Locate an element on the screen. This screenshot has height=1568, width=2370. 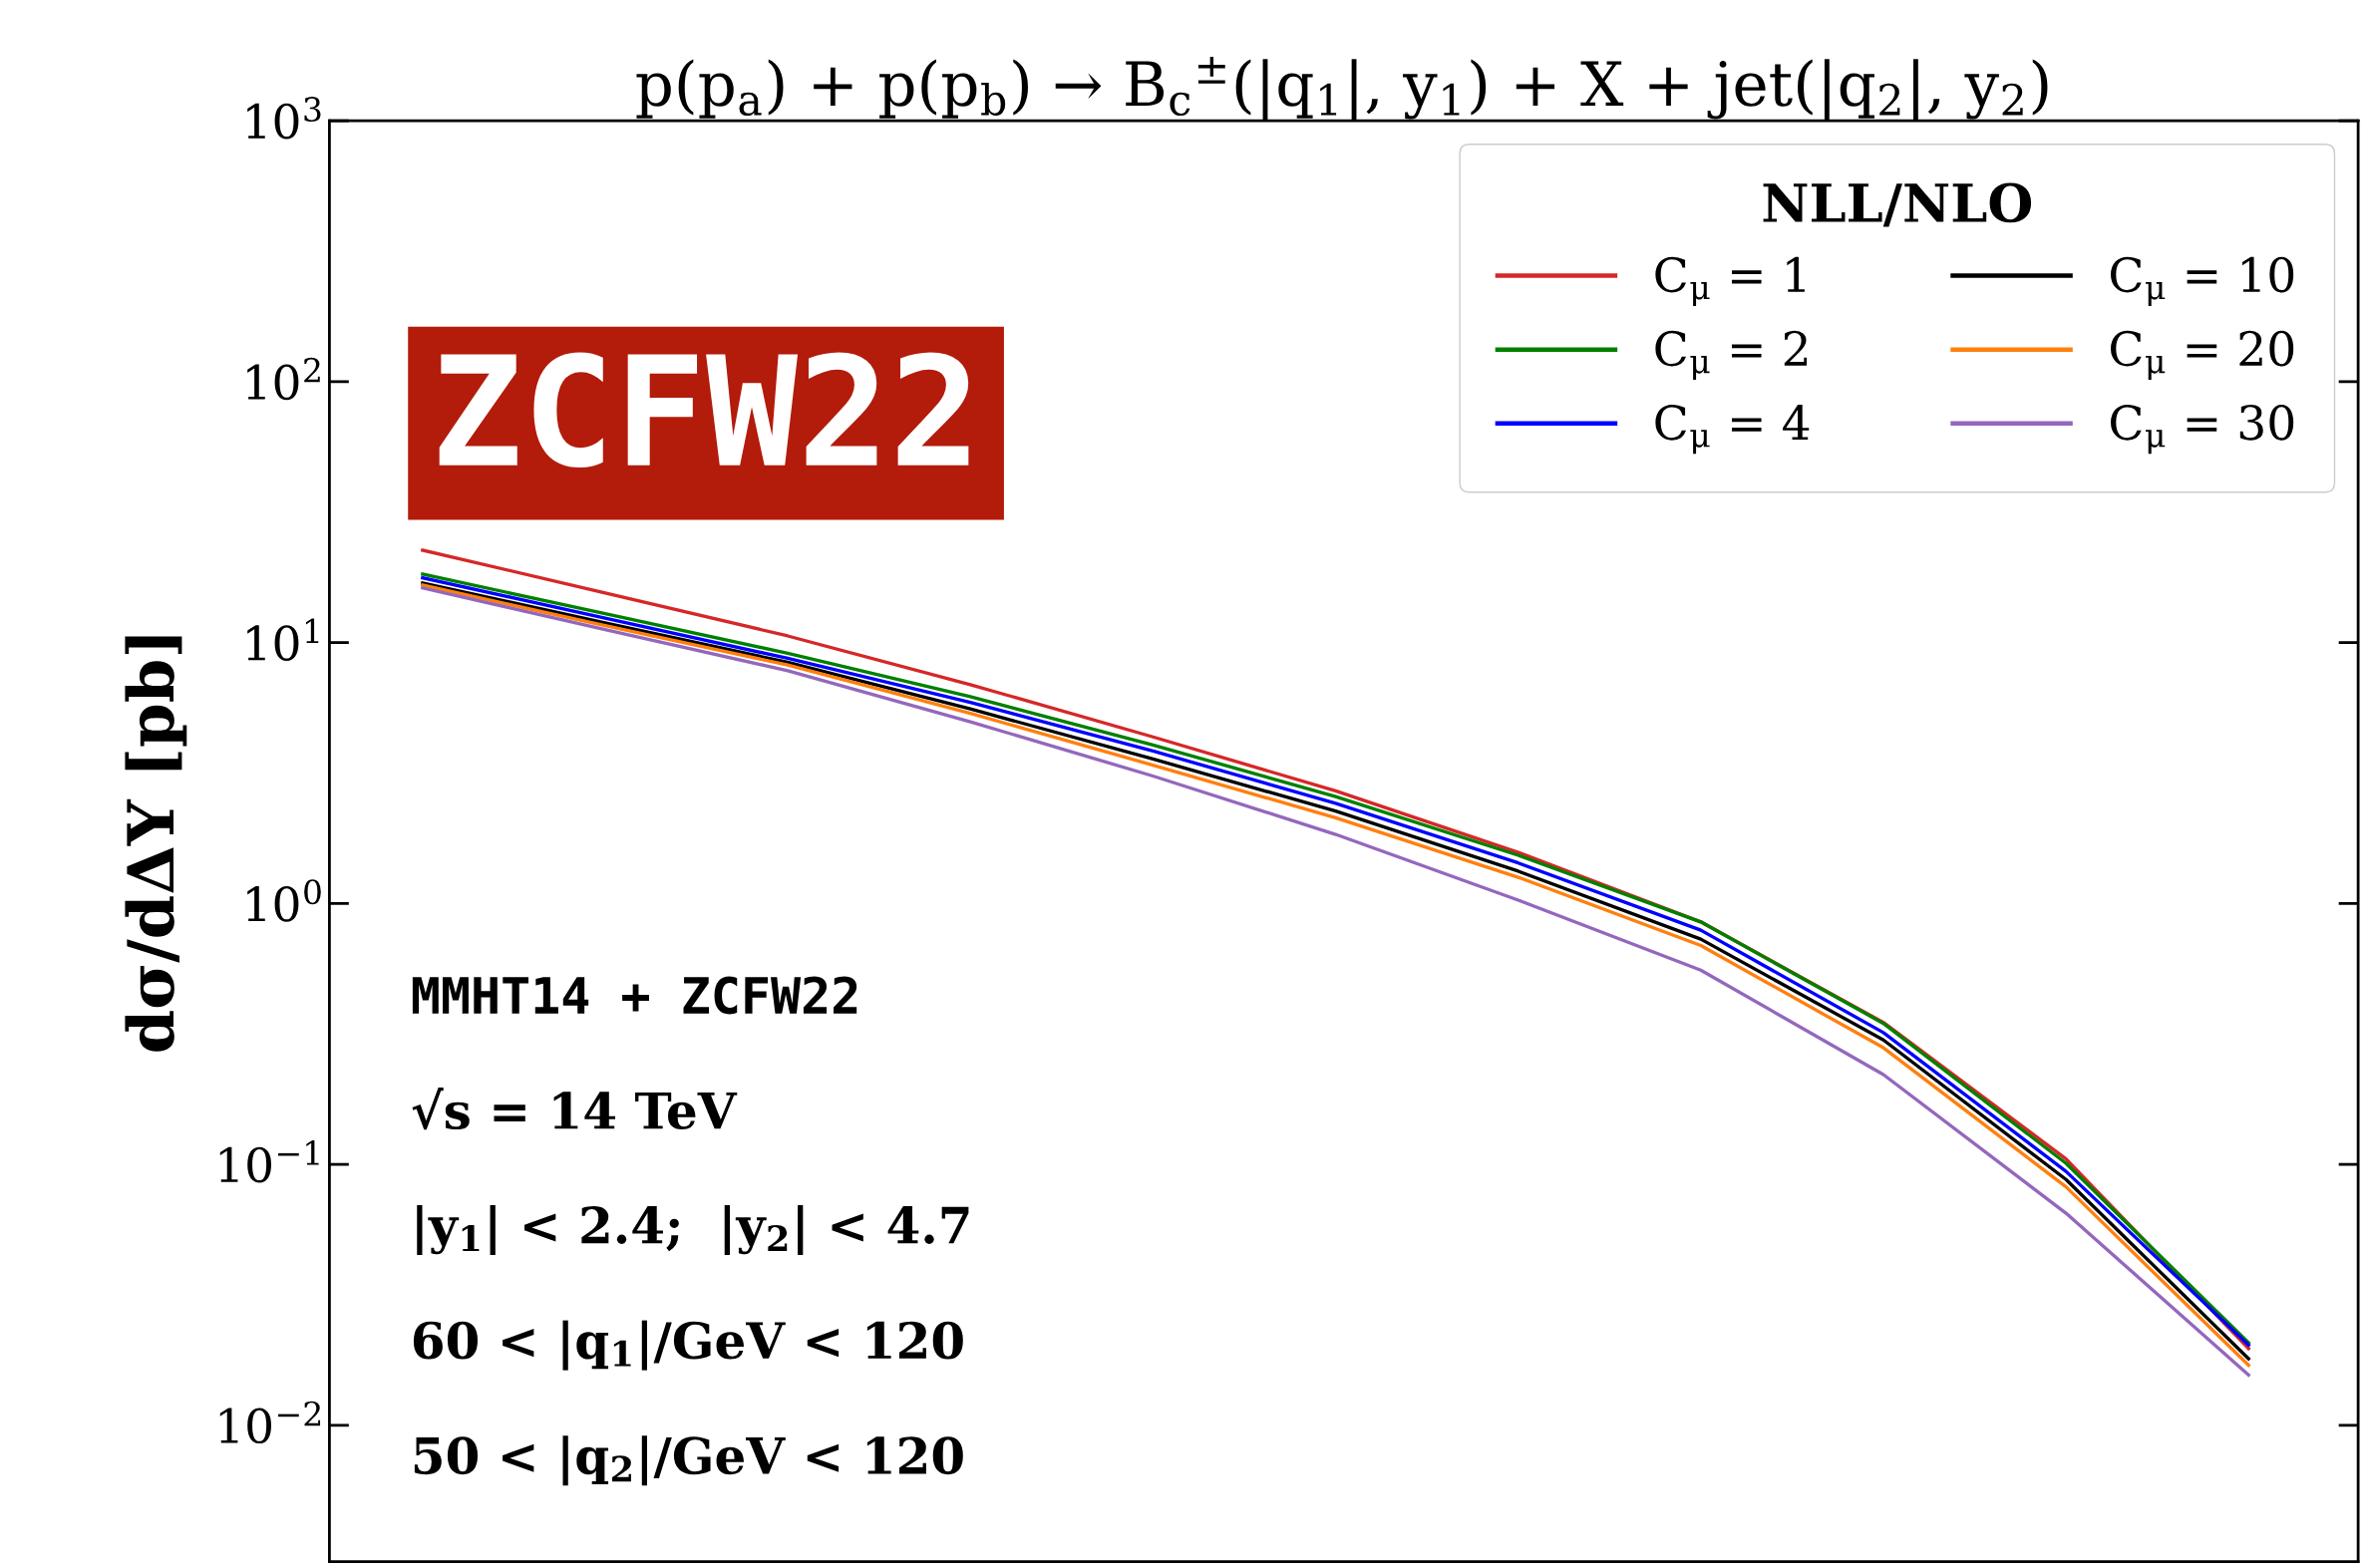
legend-label: C$_{μ}$ = 10 is located at coordinates (2202, 281).